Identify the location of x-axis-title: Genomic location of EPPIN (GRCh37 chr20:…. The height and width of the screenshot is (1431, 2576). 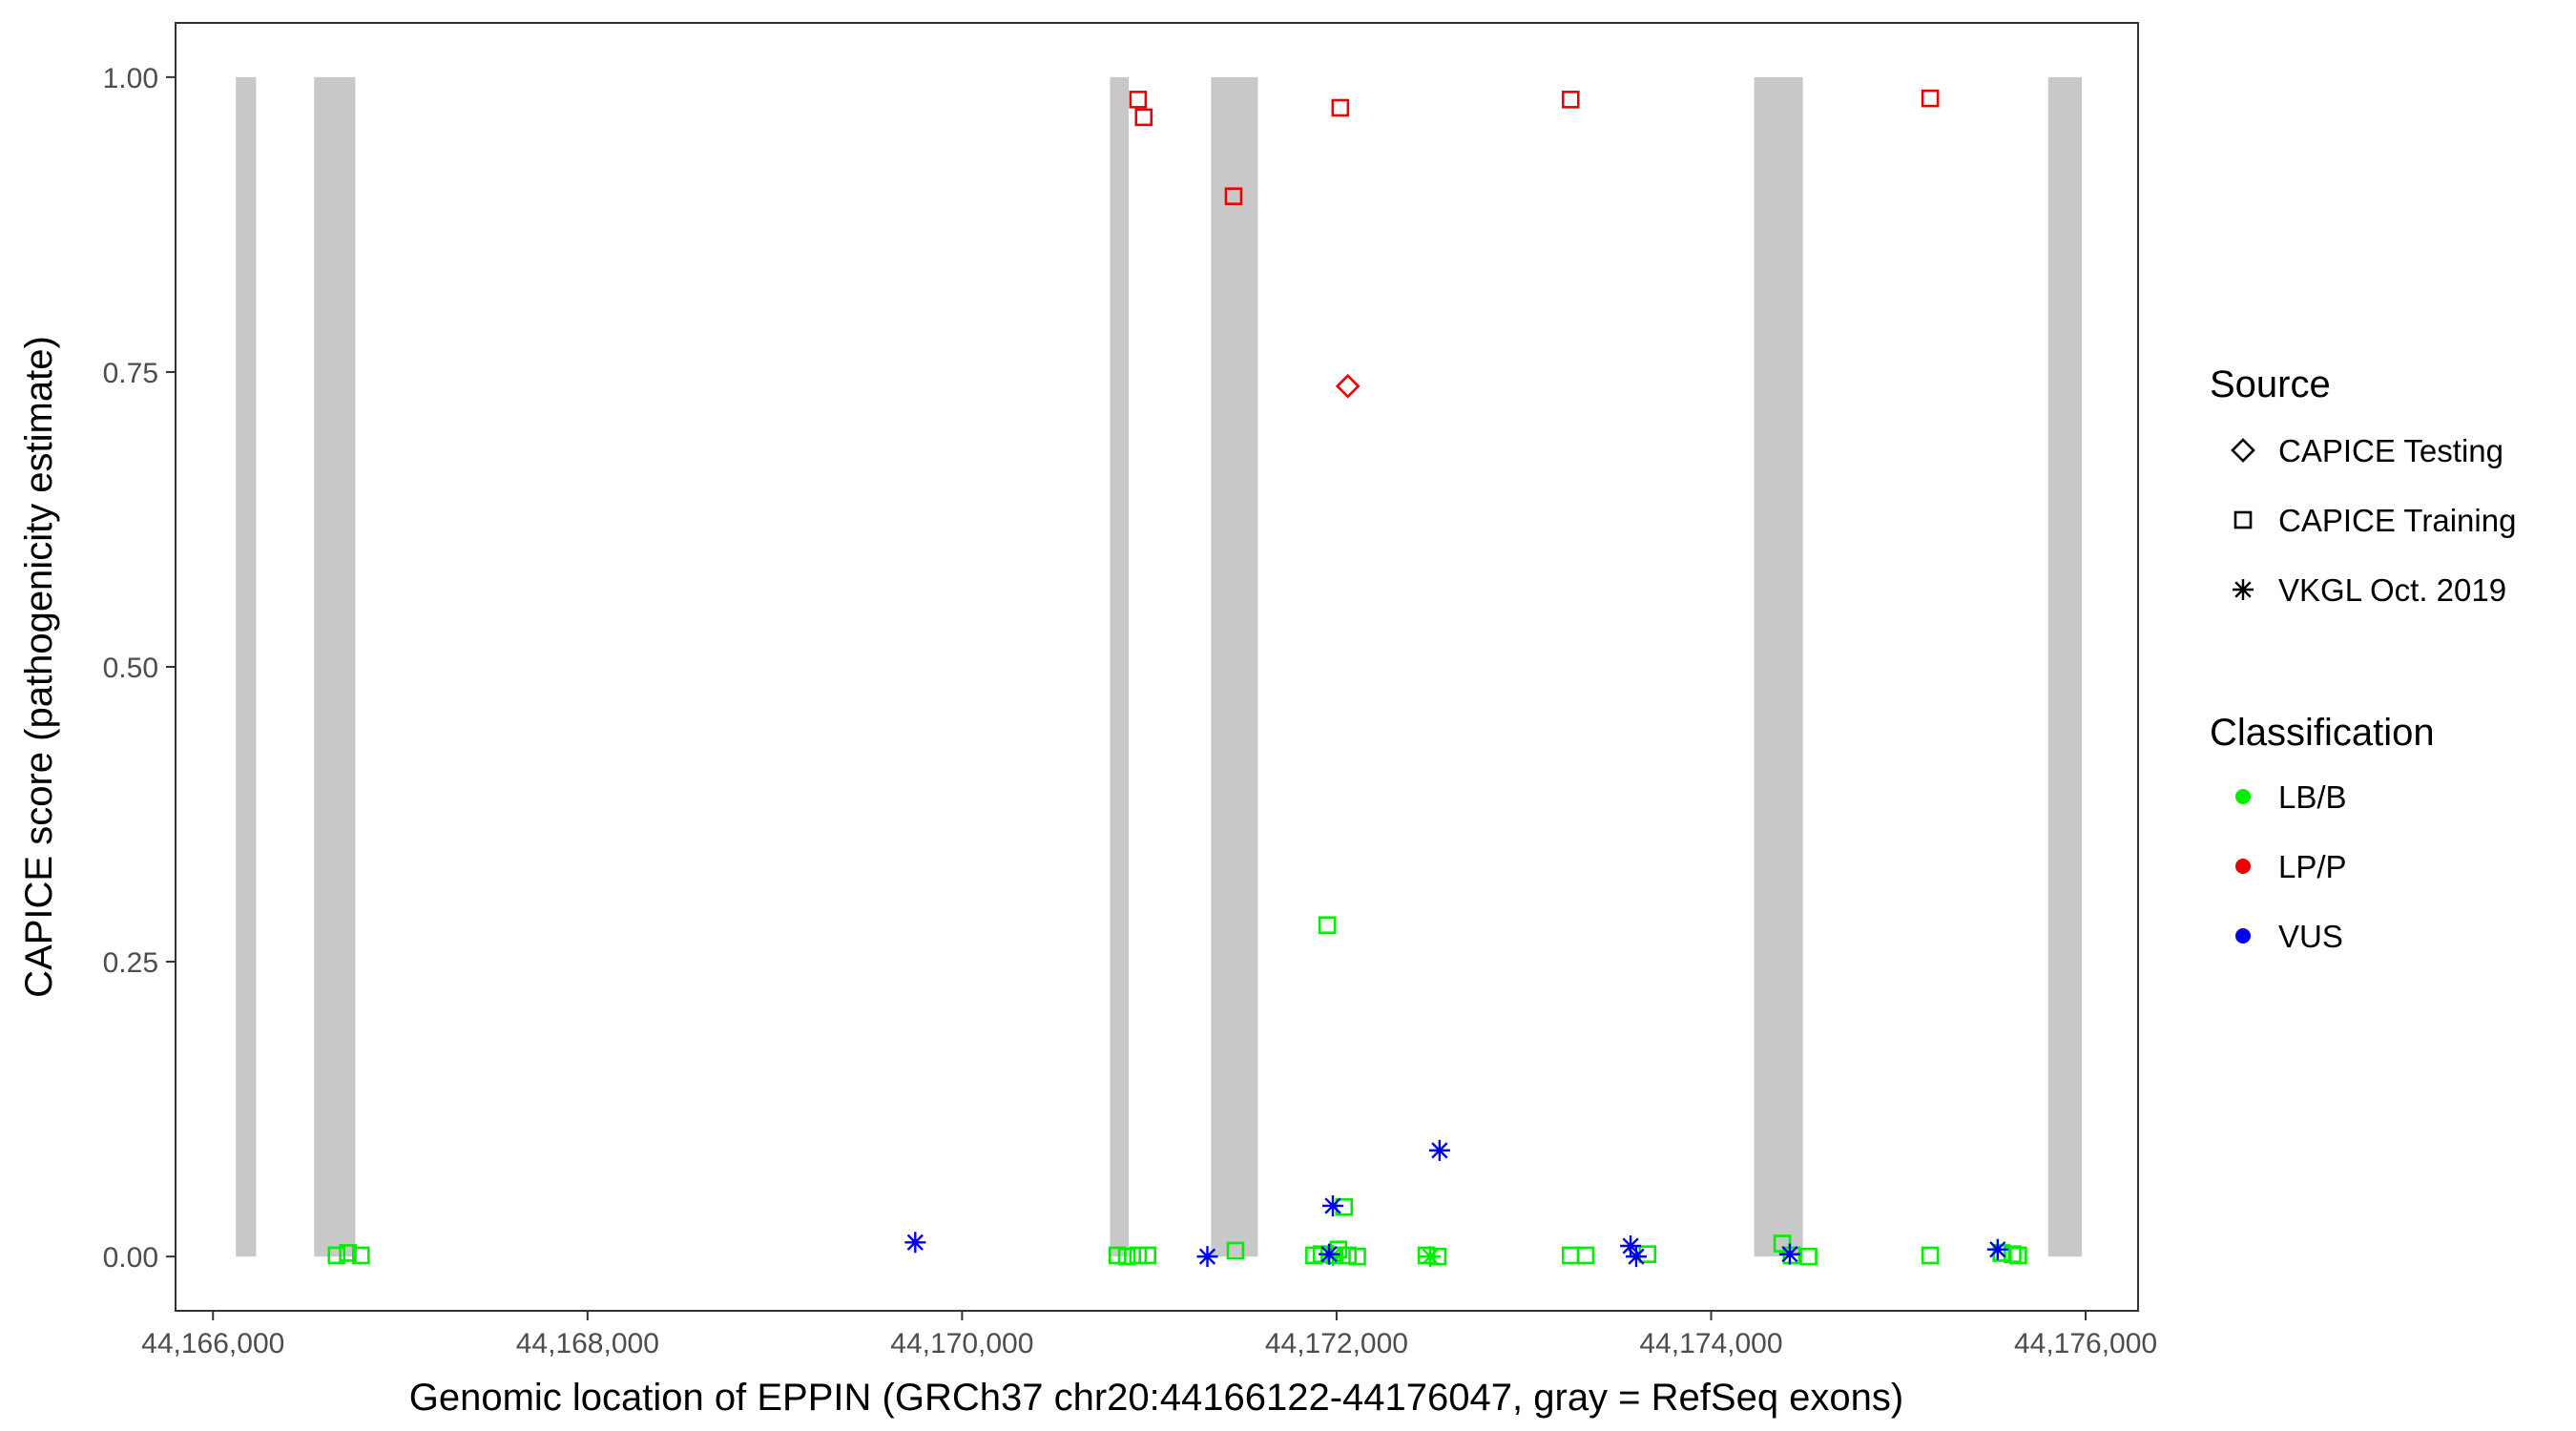
(1156, 1398).